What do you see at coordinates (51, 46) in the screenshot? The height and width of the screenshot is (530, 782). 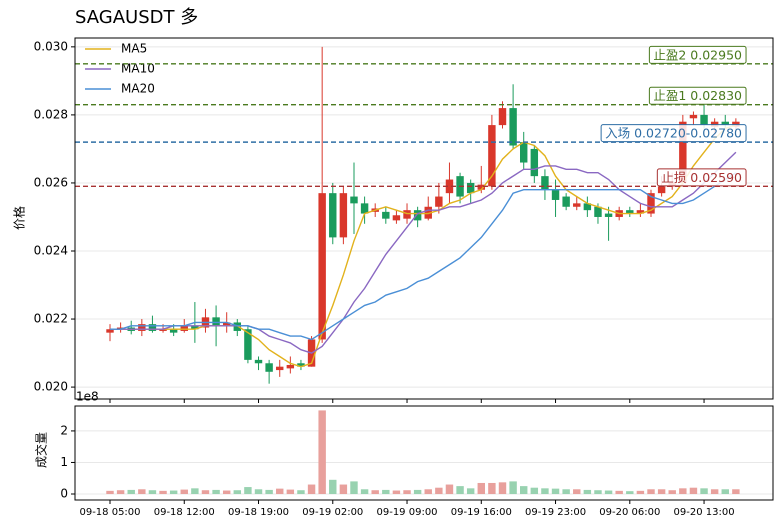 I see `y-tick-label: 0.030` at bounding box center [51, 46].